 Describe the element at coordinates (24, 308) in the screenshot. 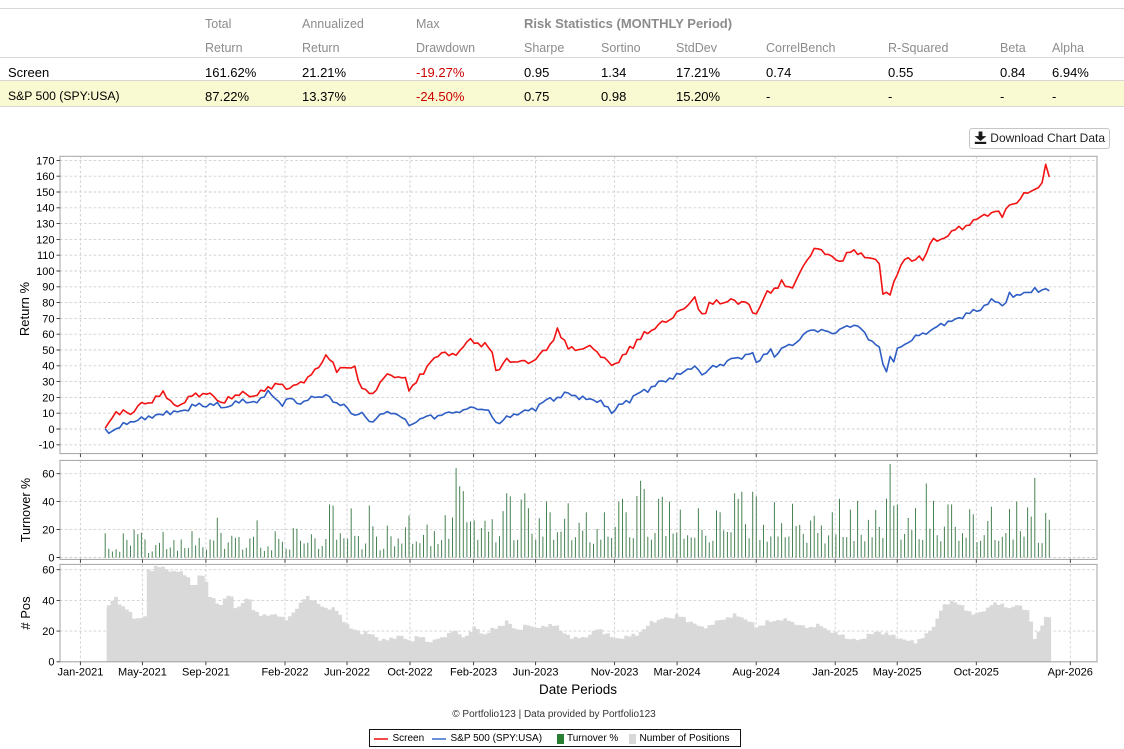

I see `svg-text: Return %` at that location.